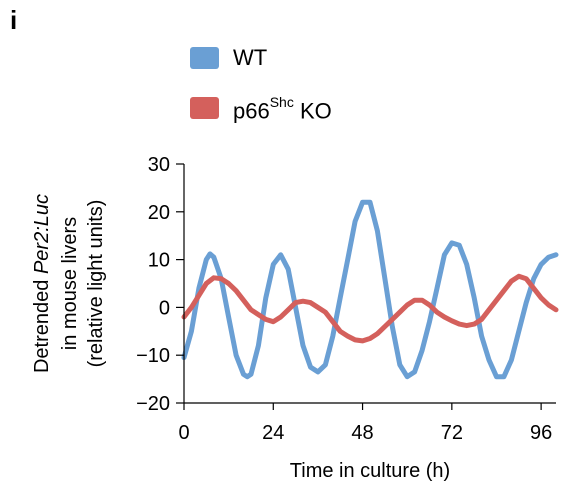 The width and height of the screenshot is (584, 494). I want to click on x-axis-title: Time in culture (h), so click(370, 471).